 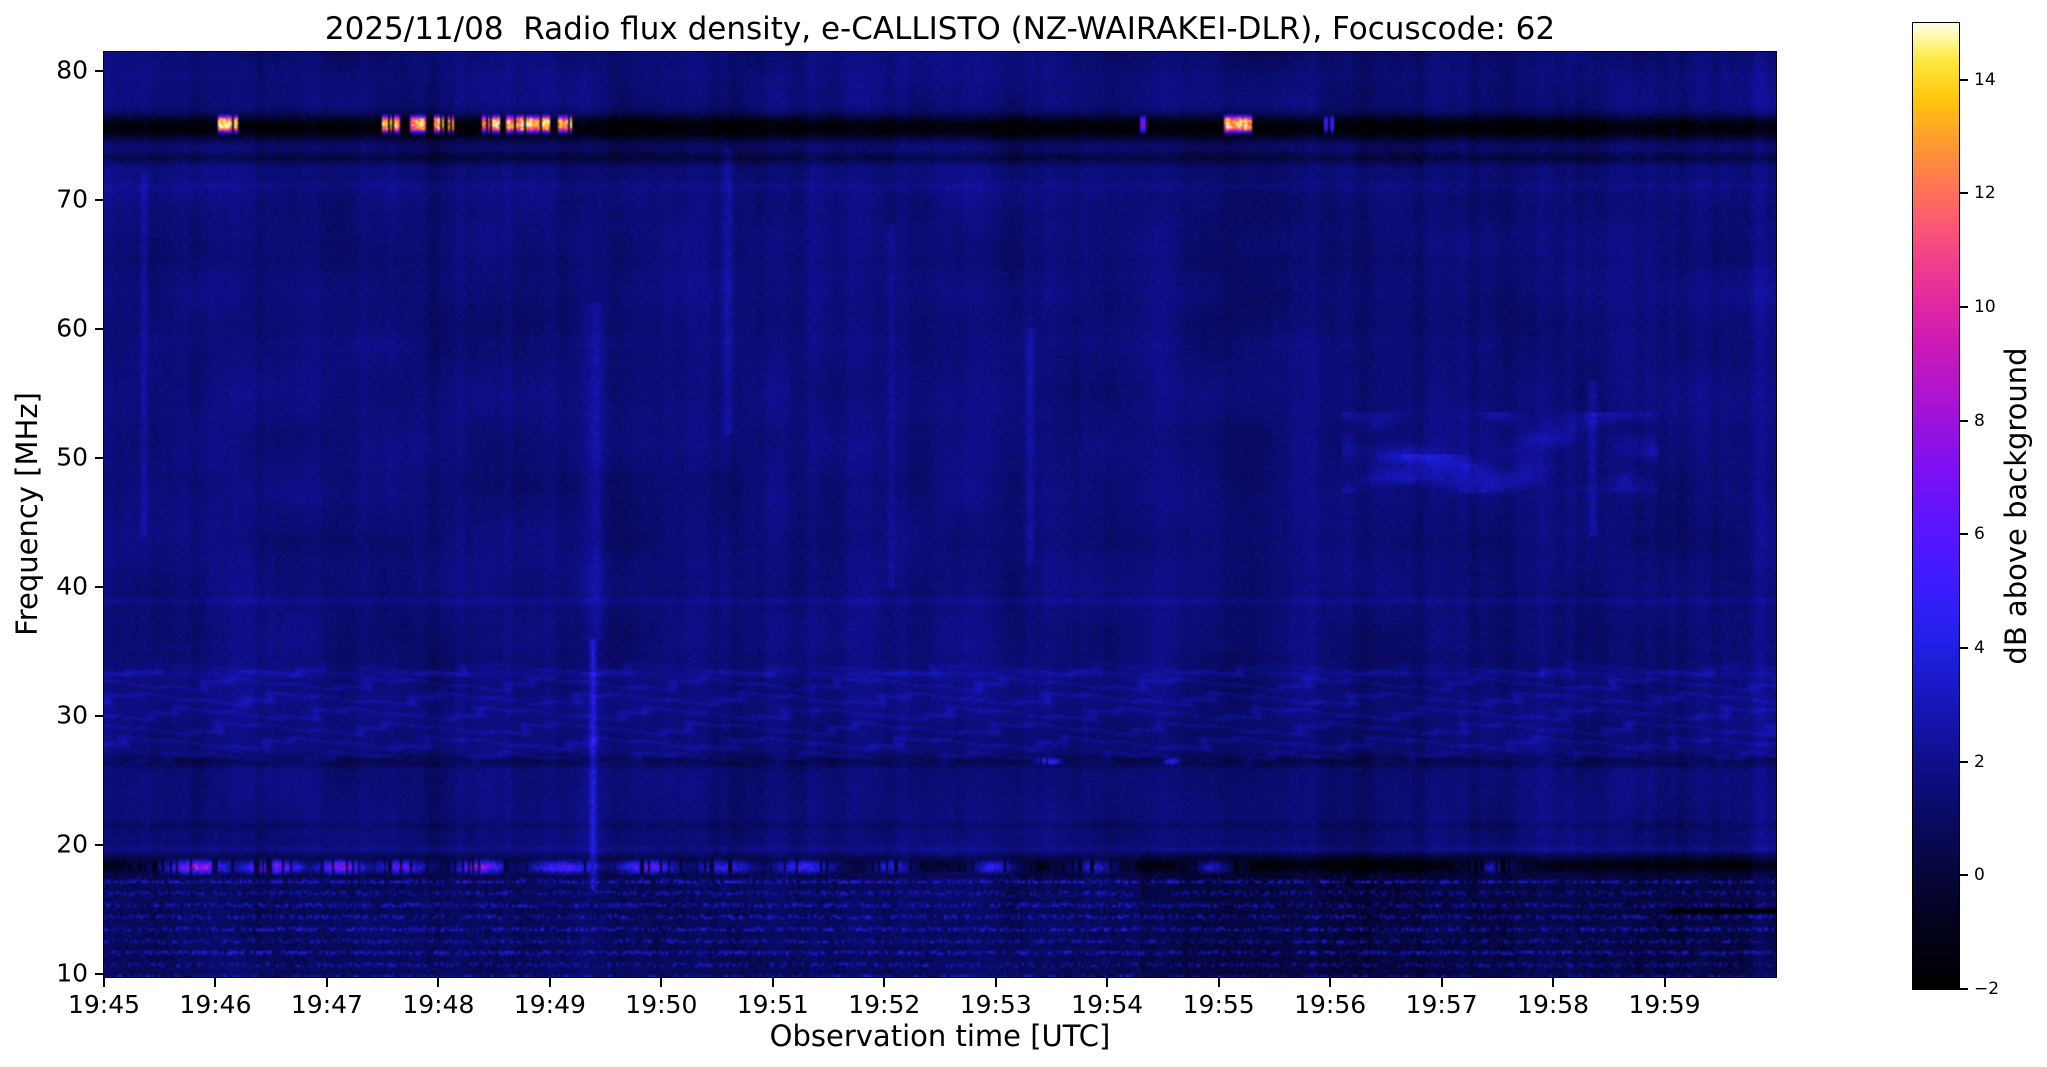 I want to click on y-axis-label: Frequency [MHz], so click(x=27, y=514).